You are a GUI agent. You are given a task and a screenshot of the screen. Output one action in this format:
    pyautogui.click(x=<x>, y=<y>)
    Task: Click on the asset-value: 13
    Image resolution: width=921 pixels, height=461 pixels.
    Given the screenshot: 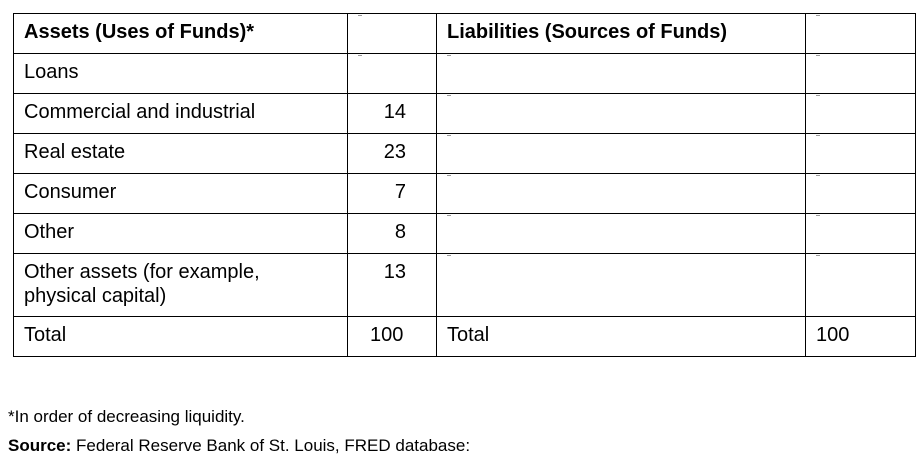 What is the action you would take?
    pyautogui.click(x=392, y=285)
    